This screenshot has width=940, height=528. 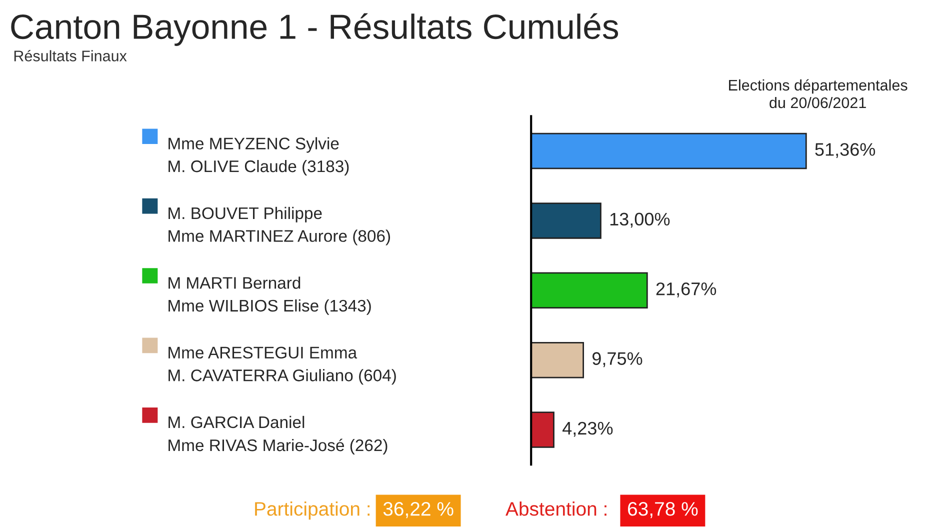 What do you see at coordinates (640, 220) in the screenshot?
I see `data-label: 13,00%` at bounding box center [640, 220].